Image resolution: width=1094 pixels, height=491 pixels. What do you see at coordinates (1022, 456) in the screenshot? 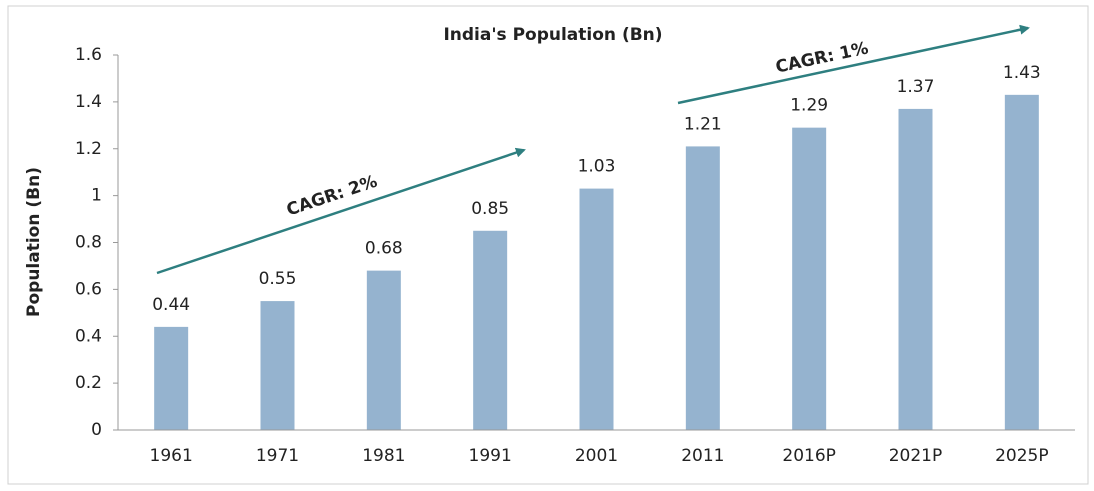
I see `x-tick-label: 2025P` at bounding box center [1022, 456].